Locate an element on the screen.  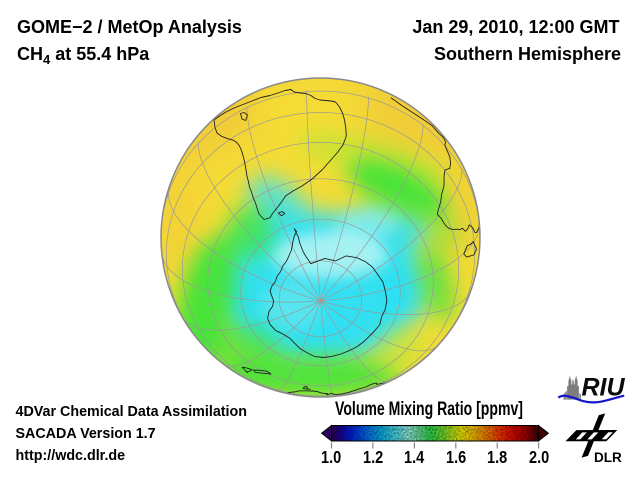
svg-text: DLR is located at coordinates (608, 457).